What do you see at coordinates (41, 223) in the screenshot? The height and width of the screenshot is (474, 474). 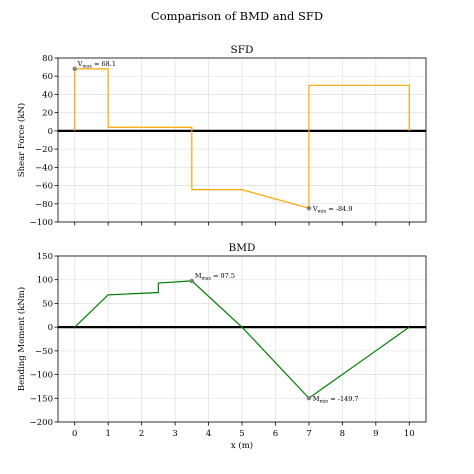 I see `sfd-ytick-label: −100` at bounding box center [41, 223].